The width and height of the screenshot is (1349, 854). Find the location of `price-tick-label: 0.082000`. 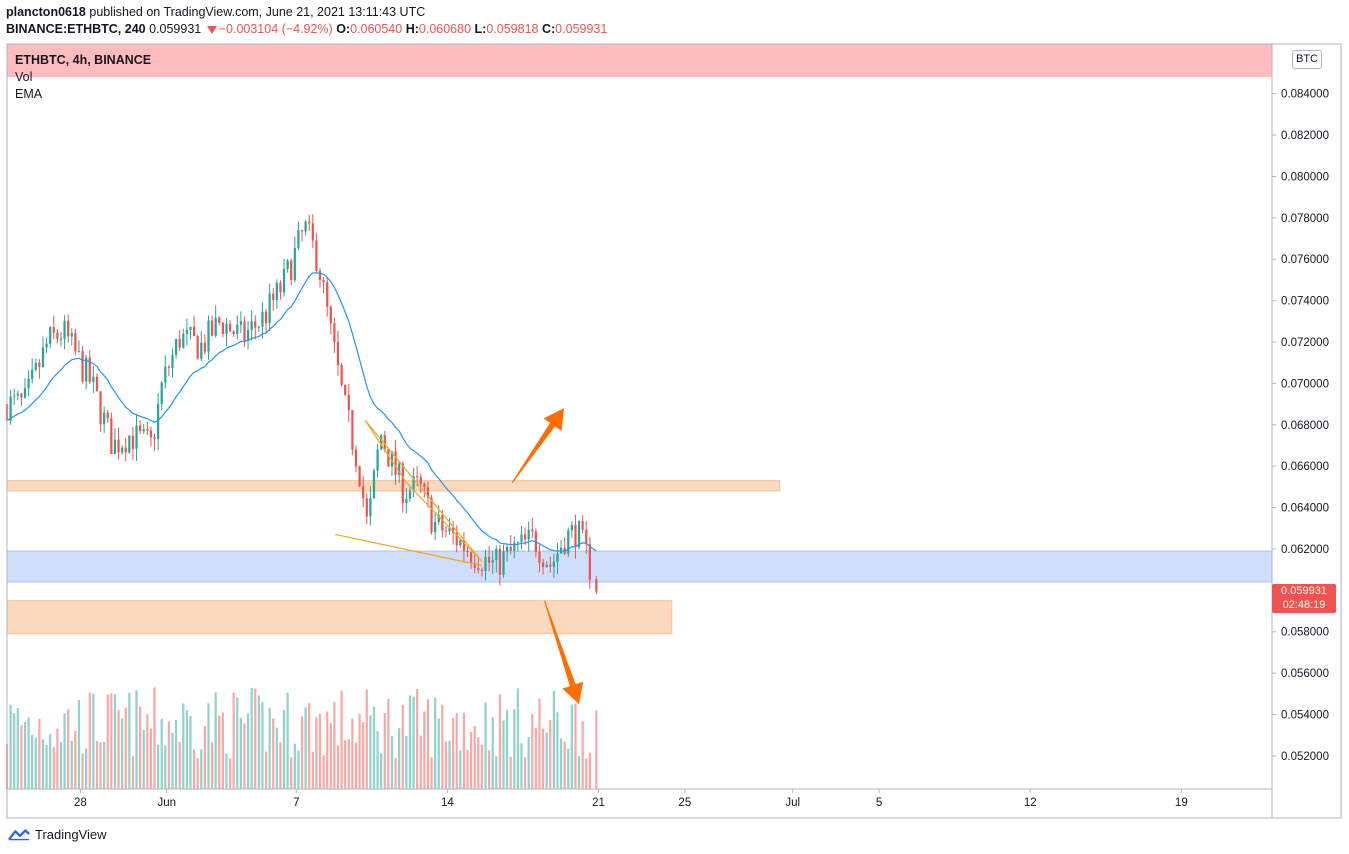

price-tick-label: 0.082000 is located at coordinates (1305, 136).